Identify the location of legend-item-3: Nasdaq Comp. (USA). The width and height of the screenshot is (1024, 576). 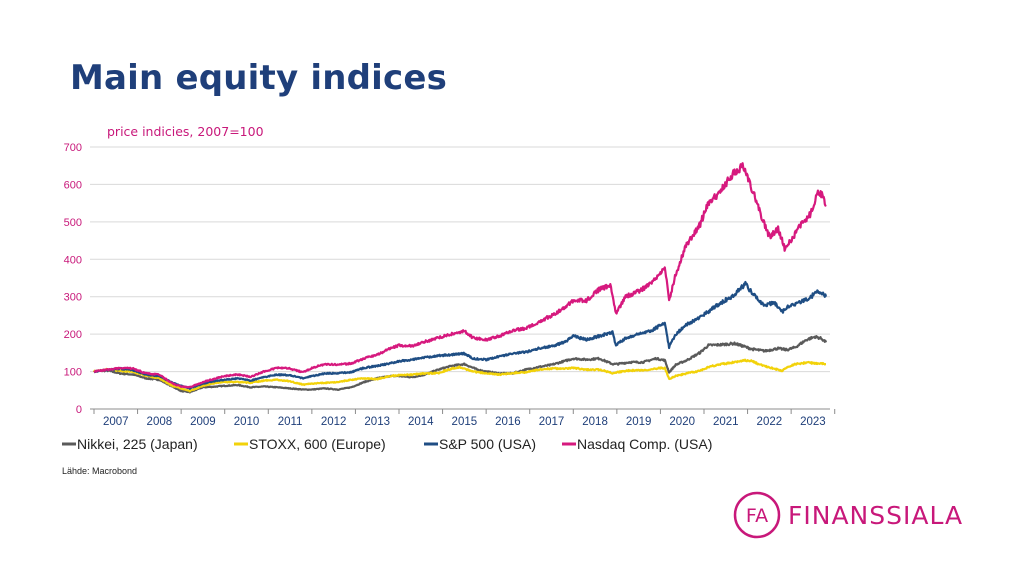
(637, 444).